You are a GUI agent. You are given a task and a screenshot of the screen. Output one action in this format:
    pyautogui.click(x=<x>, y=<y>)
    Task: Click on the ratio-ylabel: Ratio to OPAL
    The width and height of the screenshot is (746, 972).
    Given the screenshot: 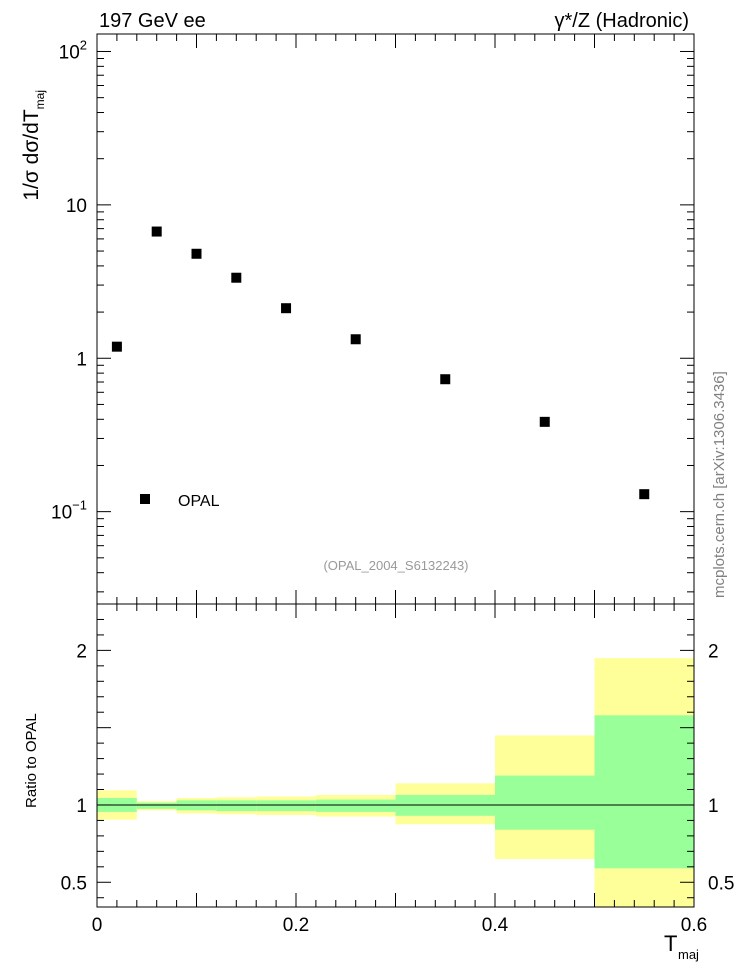 What is the action you would take?
    pyautogui.click(x=31, y=760)
    